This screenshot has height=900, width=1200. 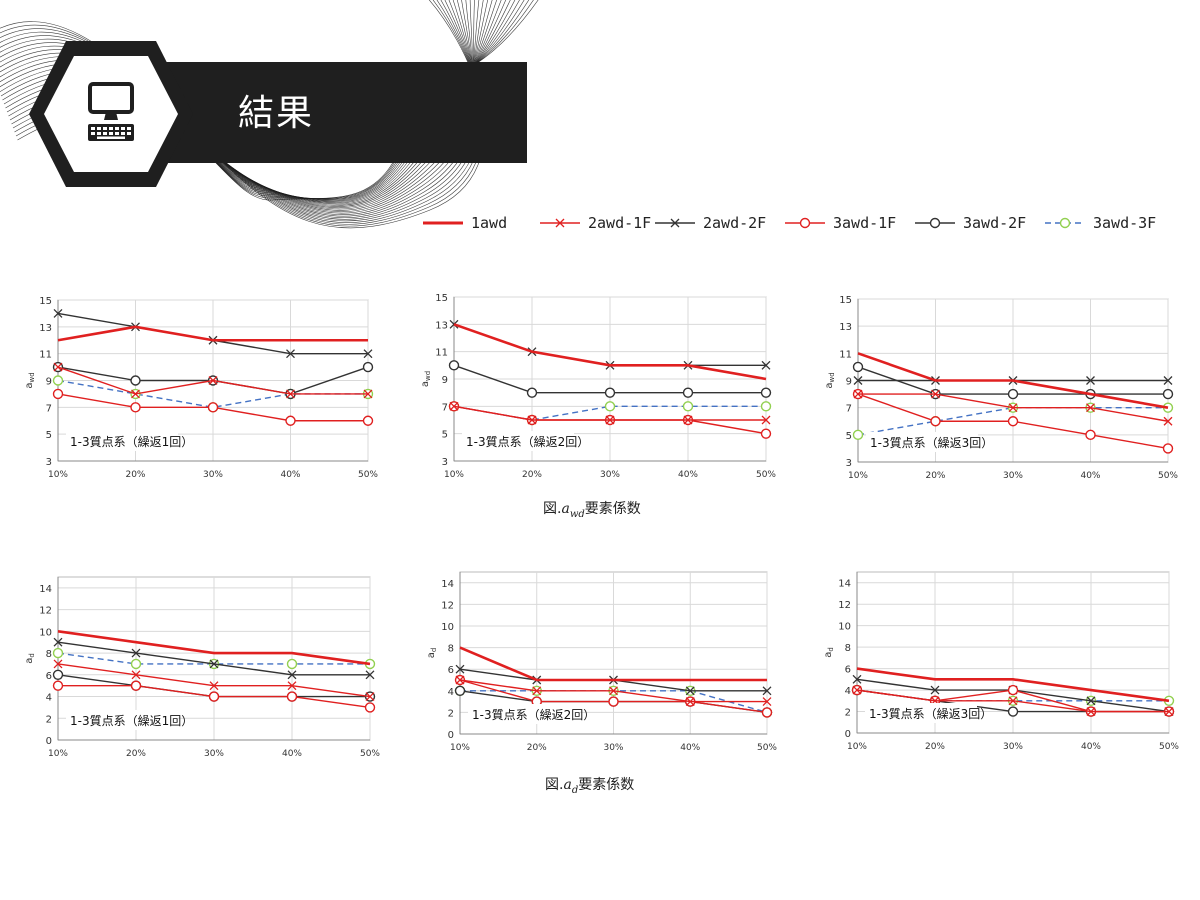 I want to click on hexagon-badge, so click(x=111, y=114).